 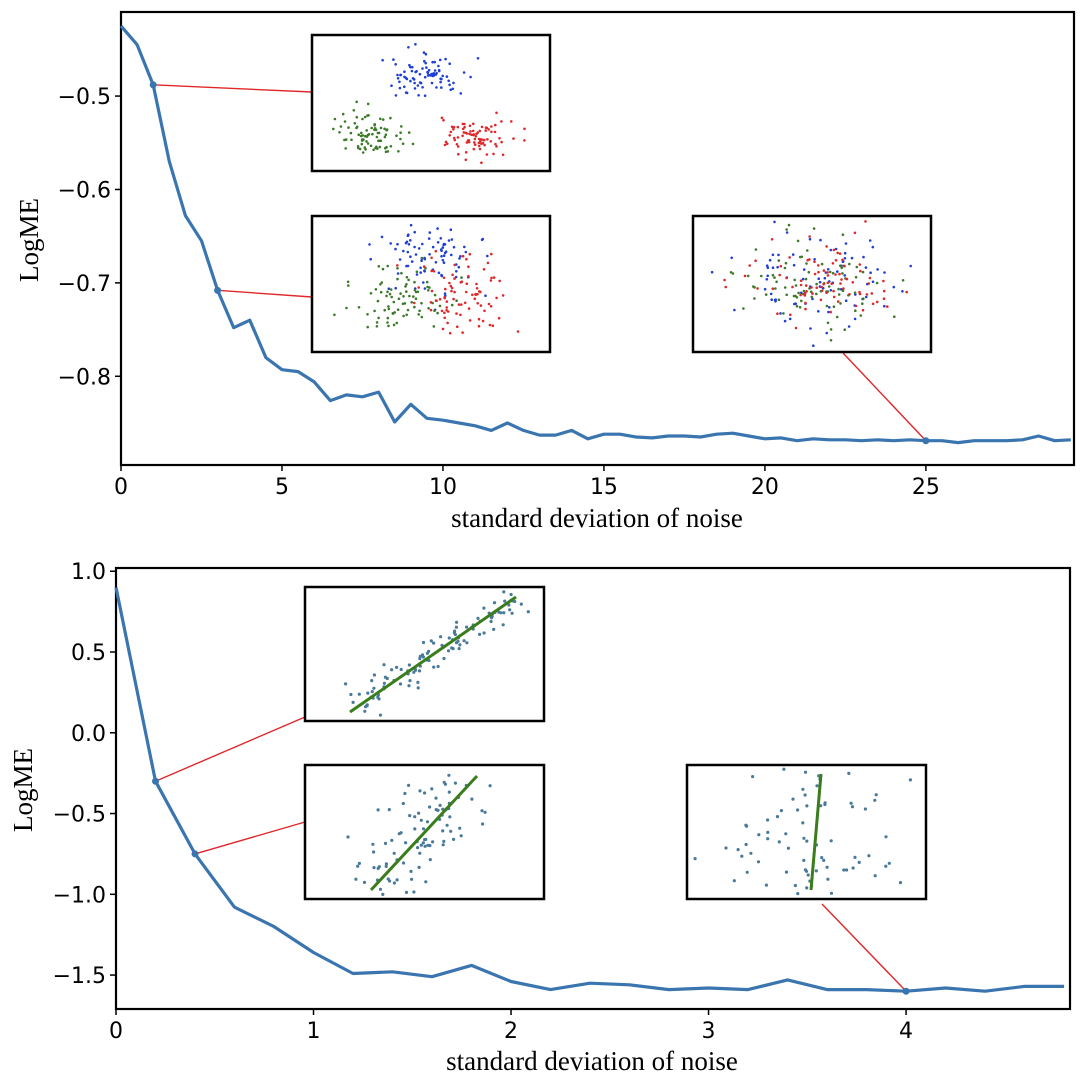 I want to click on y-tick-label: 0.5, so click(x=88, y=653).